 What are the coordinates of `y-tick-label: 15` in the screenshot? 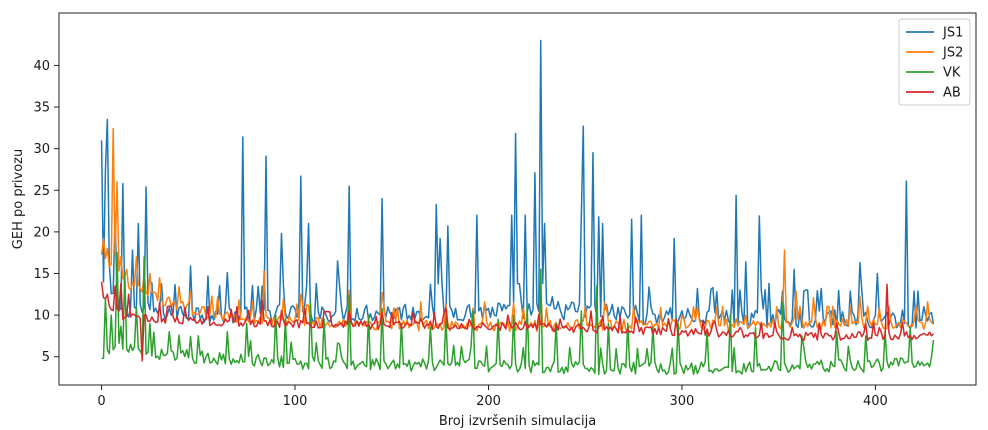 It's located at (41, 274).